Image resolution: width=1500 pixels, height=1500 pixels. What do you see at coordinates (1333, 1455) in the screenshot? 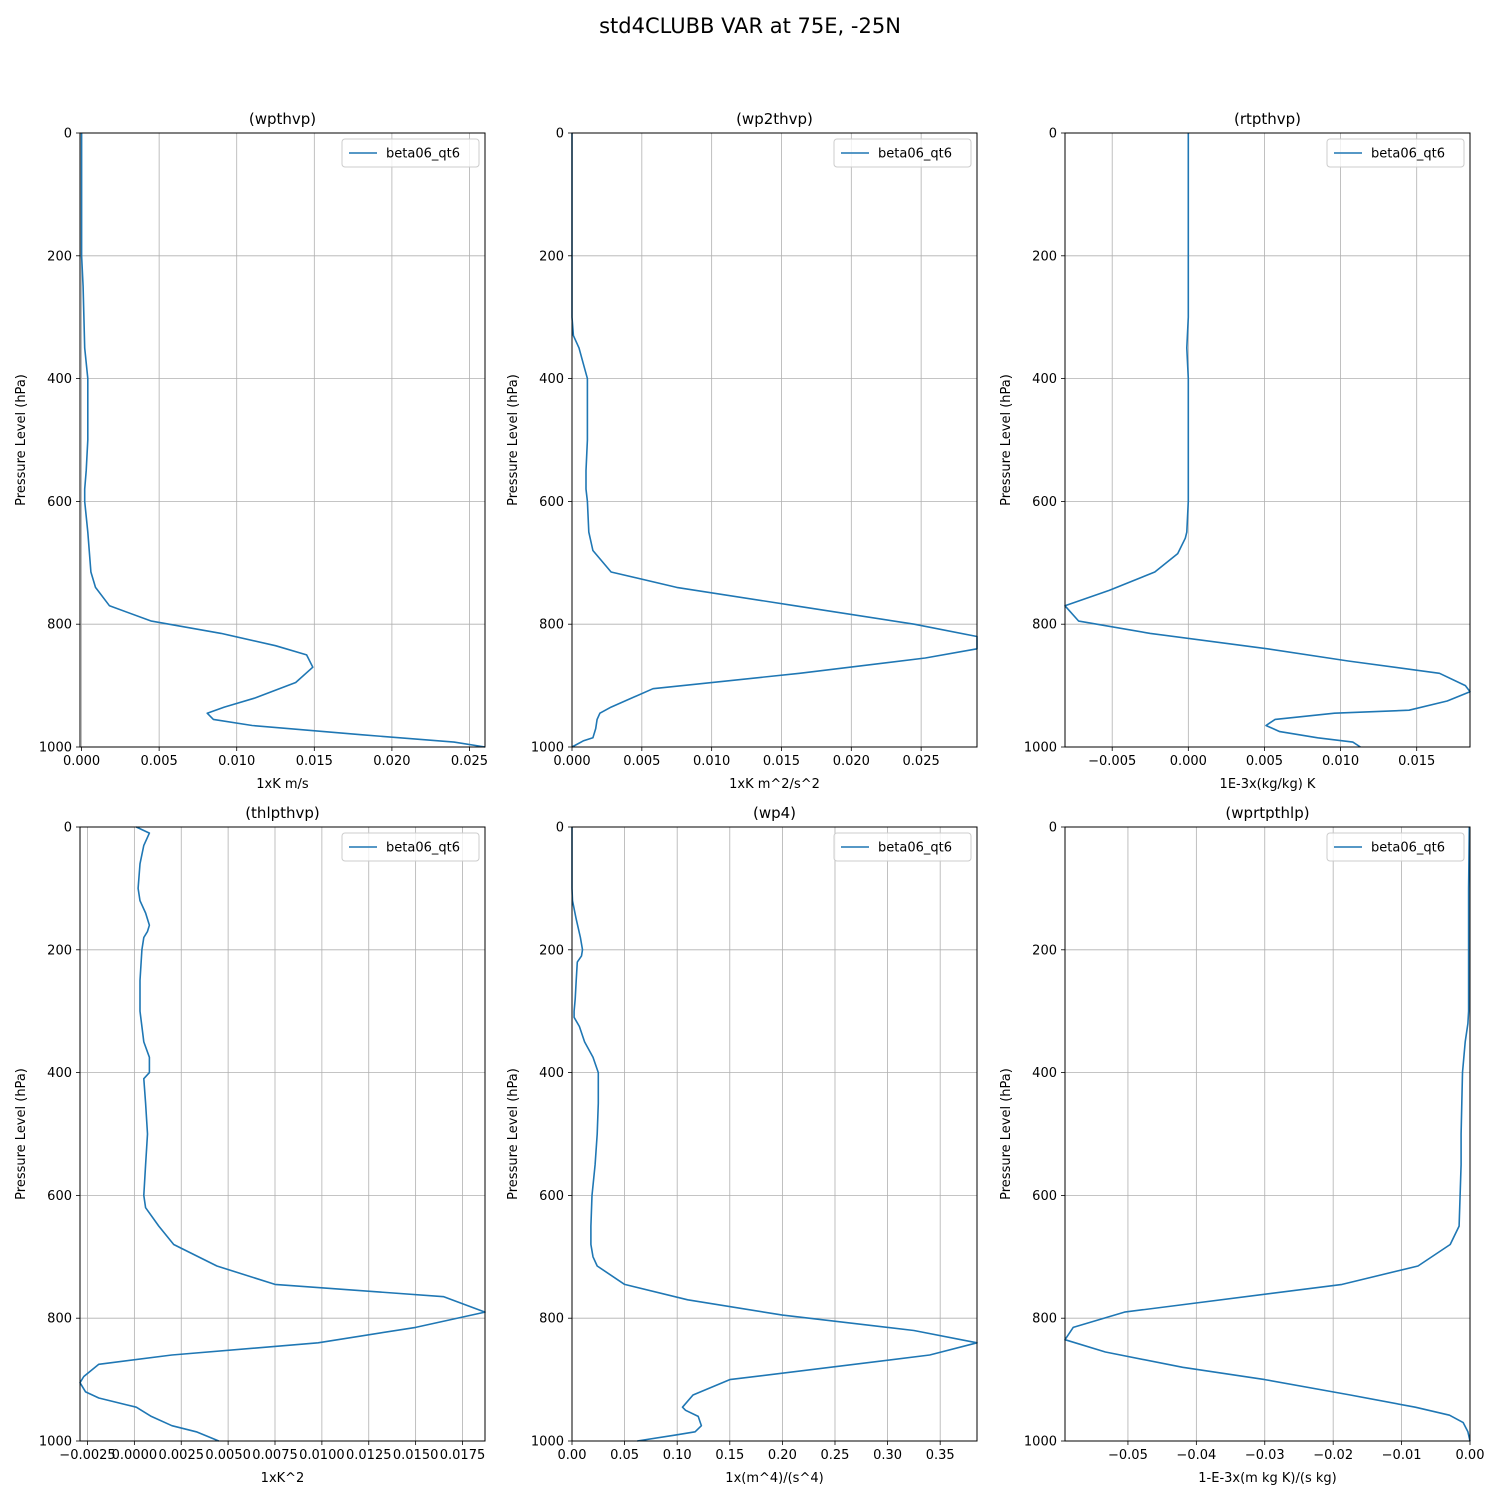
I see `x-tick-label: −0.02` at bounding box center [1333, 1455].